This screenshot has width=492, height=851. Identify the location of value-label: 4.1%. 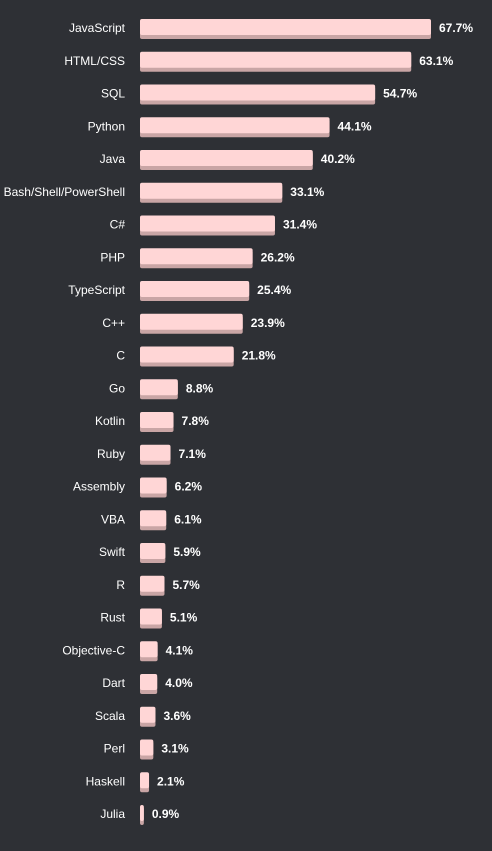
(180, 650).